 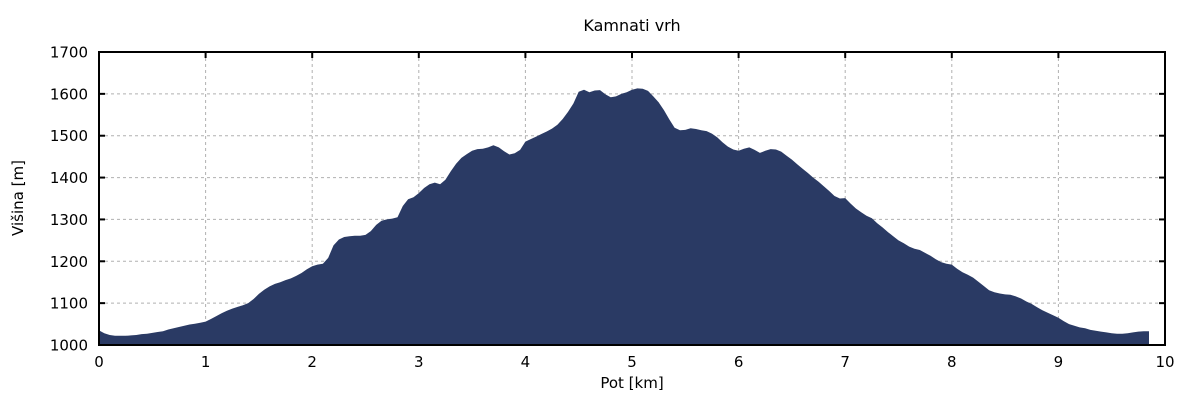 I want to click on chart-title: Kamnati vrh, so click(x=632, y=25).